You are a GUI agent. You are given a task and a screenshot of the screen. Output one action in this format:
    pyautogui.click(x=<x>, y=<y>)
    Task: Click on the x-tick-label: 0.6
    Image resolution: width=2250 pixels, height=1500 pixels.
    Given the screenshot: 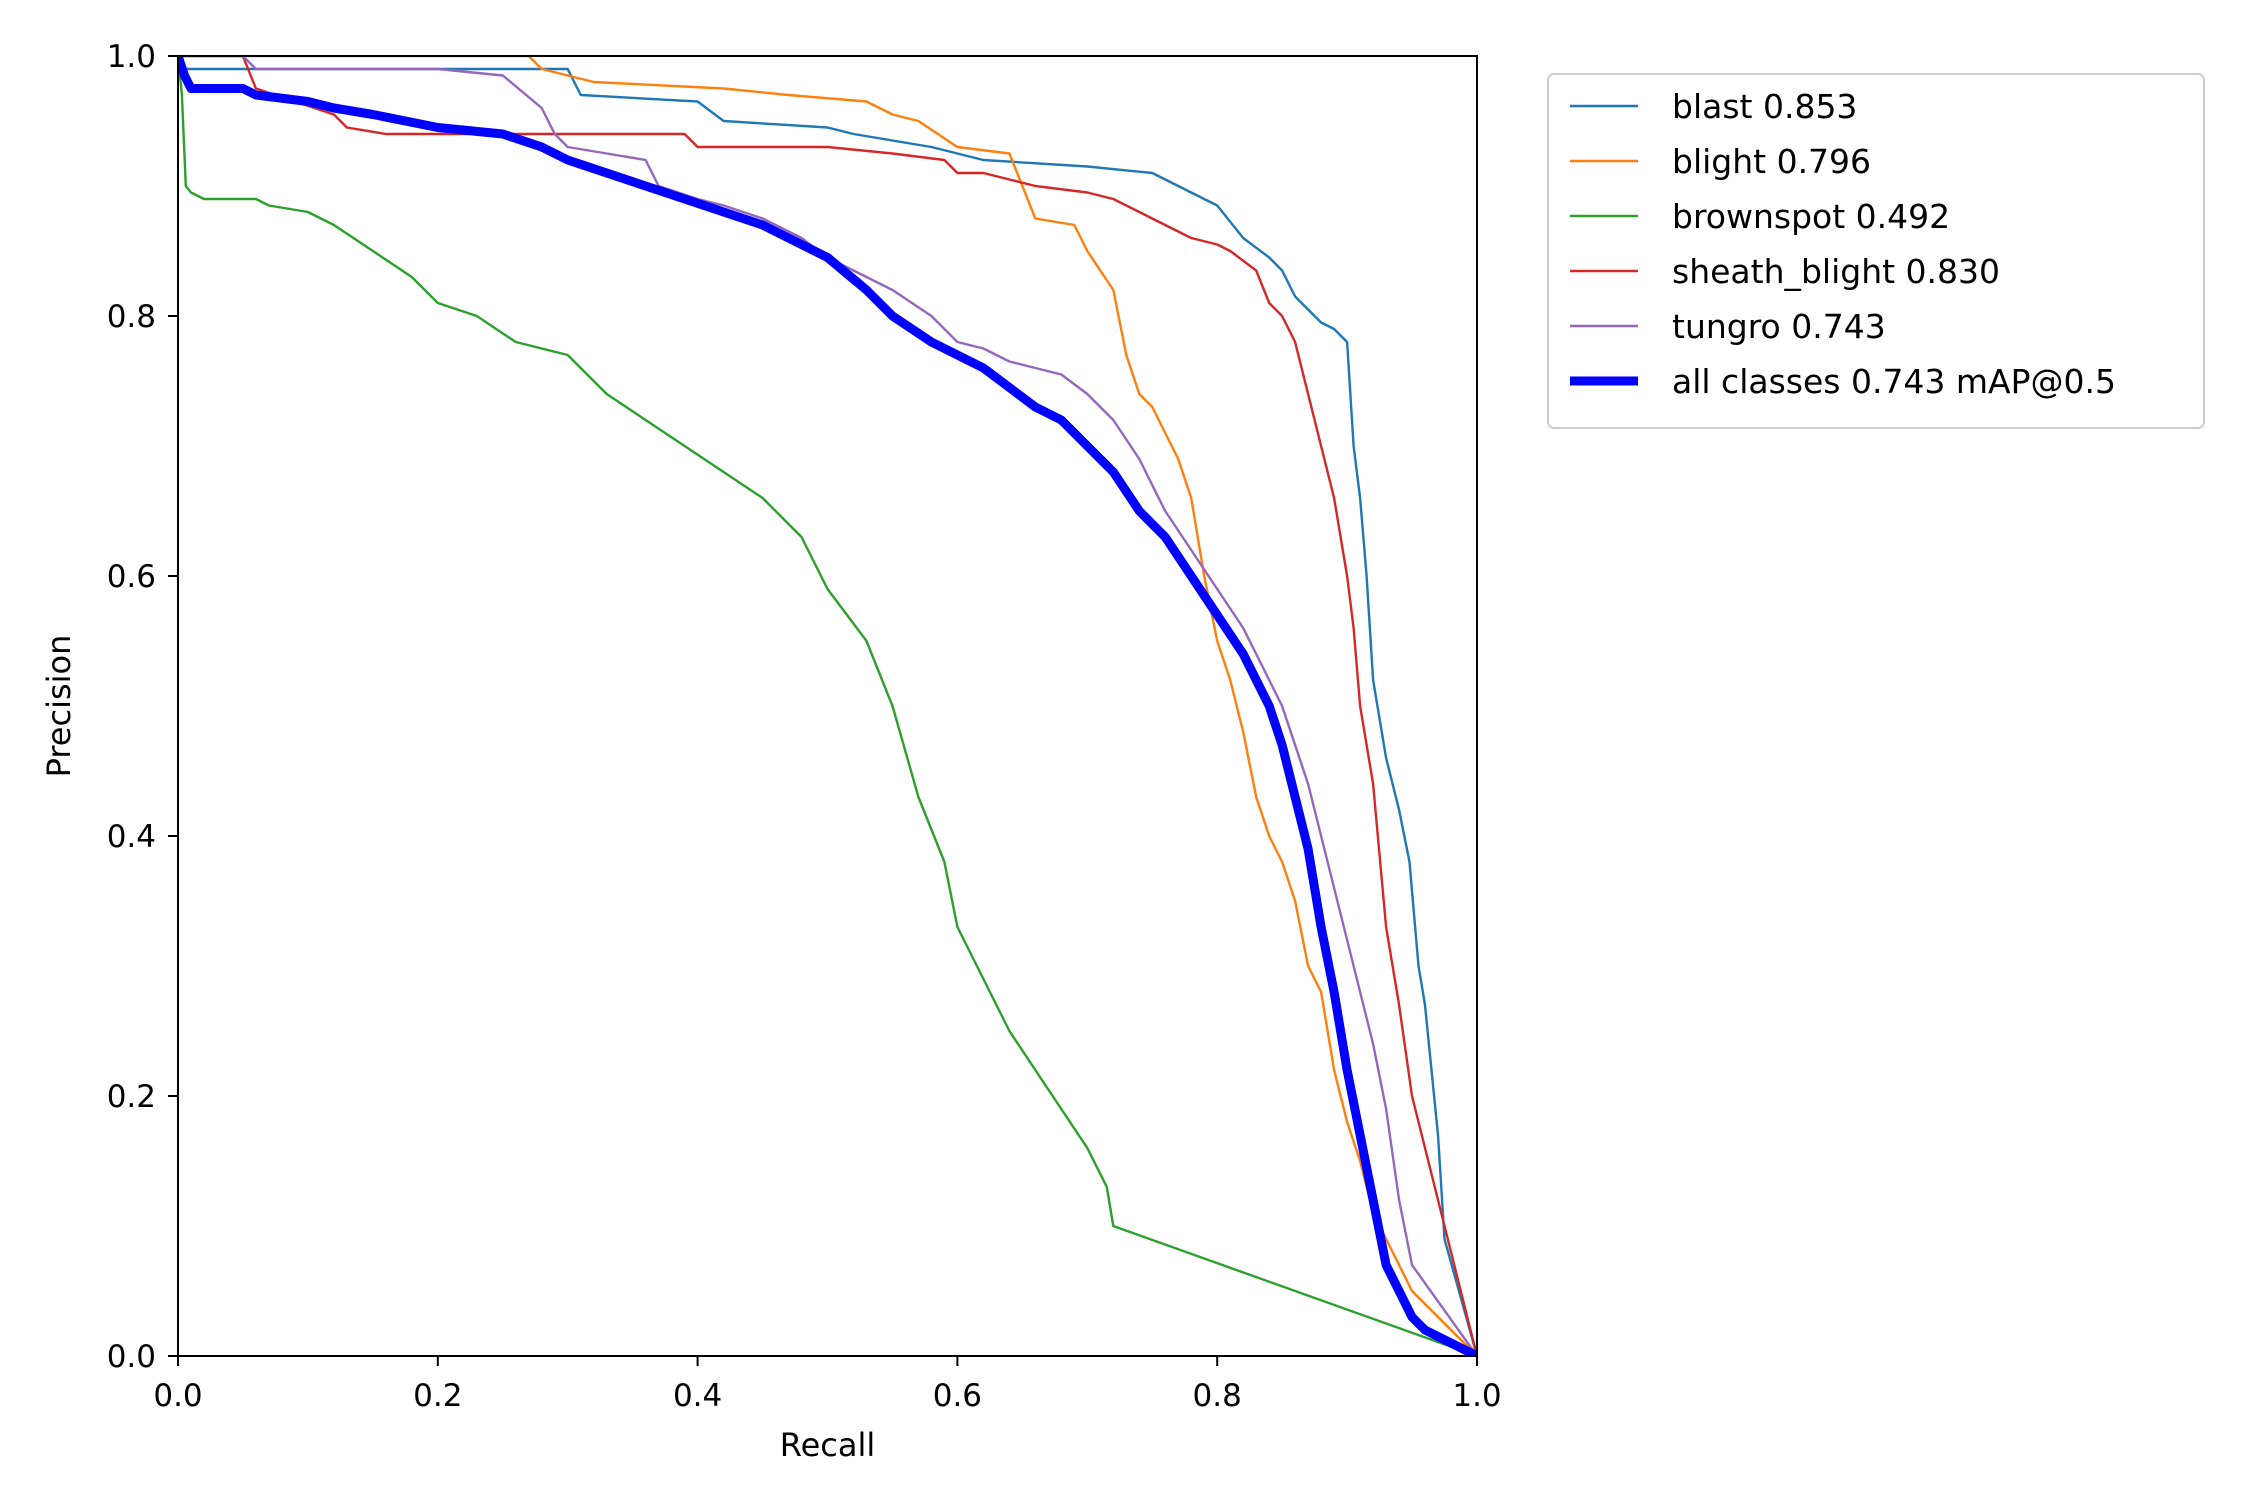 What is the action you would take?
    pyautogui.click(x=957, y=1396)
    